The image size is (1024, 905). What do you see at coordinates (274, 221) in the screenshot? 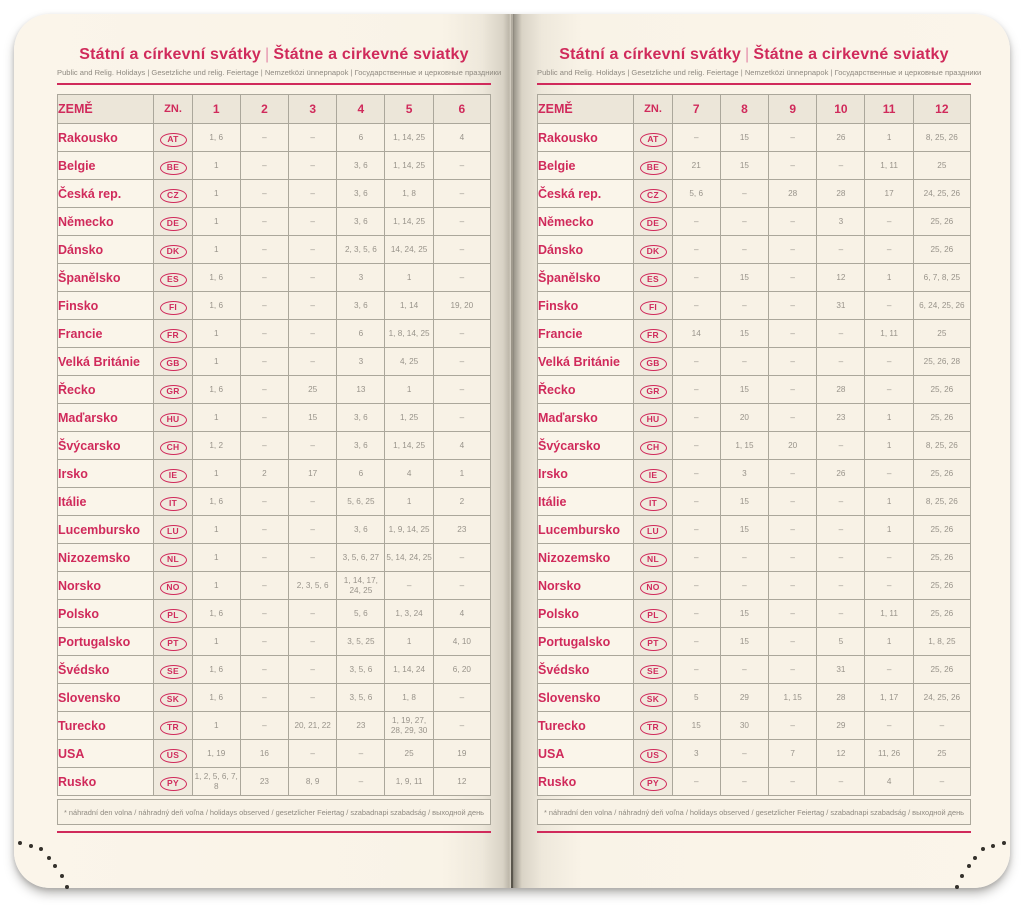
I see `table-row: Německo DE 1– –3, 6 1, 14, 25–` at bounding box center [274, 221].